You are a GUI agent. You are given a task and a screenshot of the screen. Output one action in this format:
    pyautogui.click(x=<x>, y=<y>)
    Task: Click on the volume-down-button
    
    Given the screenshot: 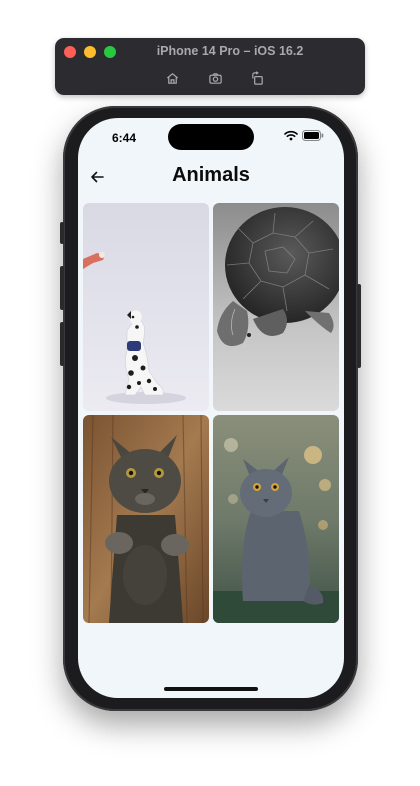 What is the action you would take?
    pyautogui.click(x=62, y=344)
    